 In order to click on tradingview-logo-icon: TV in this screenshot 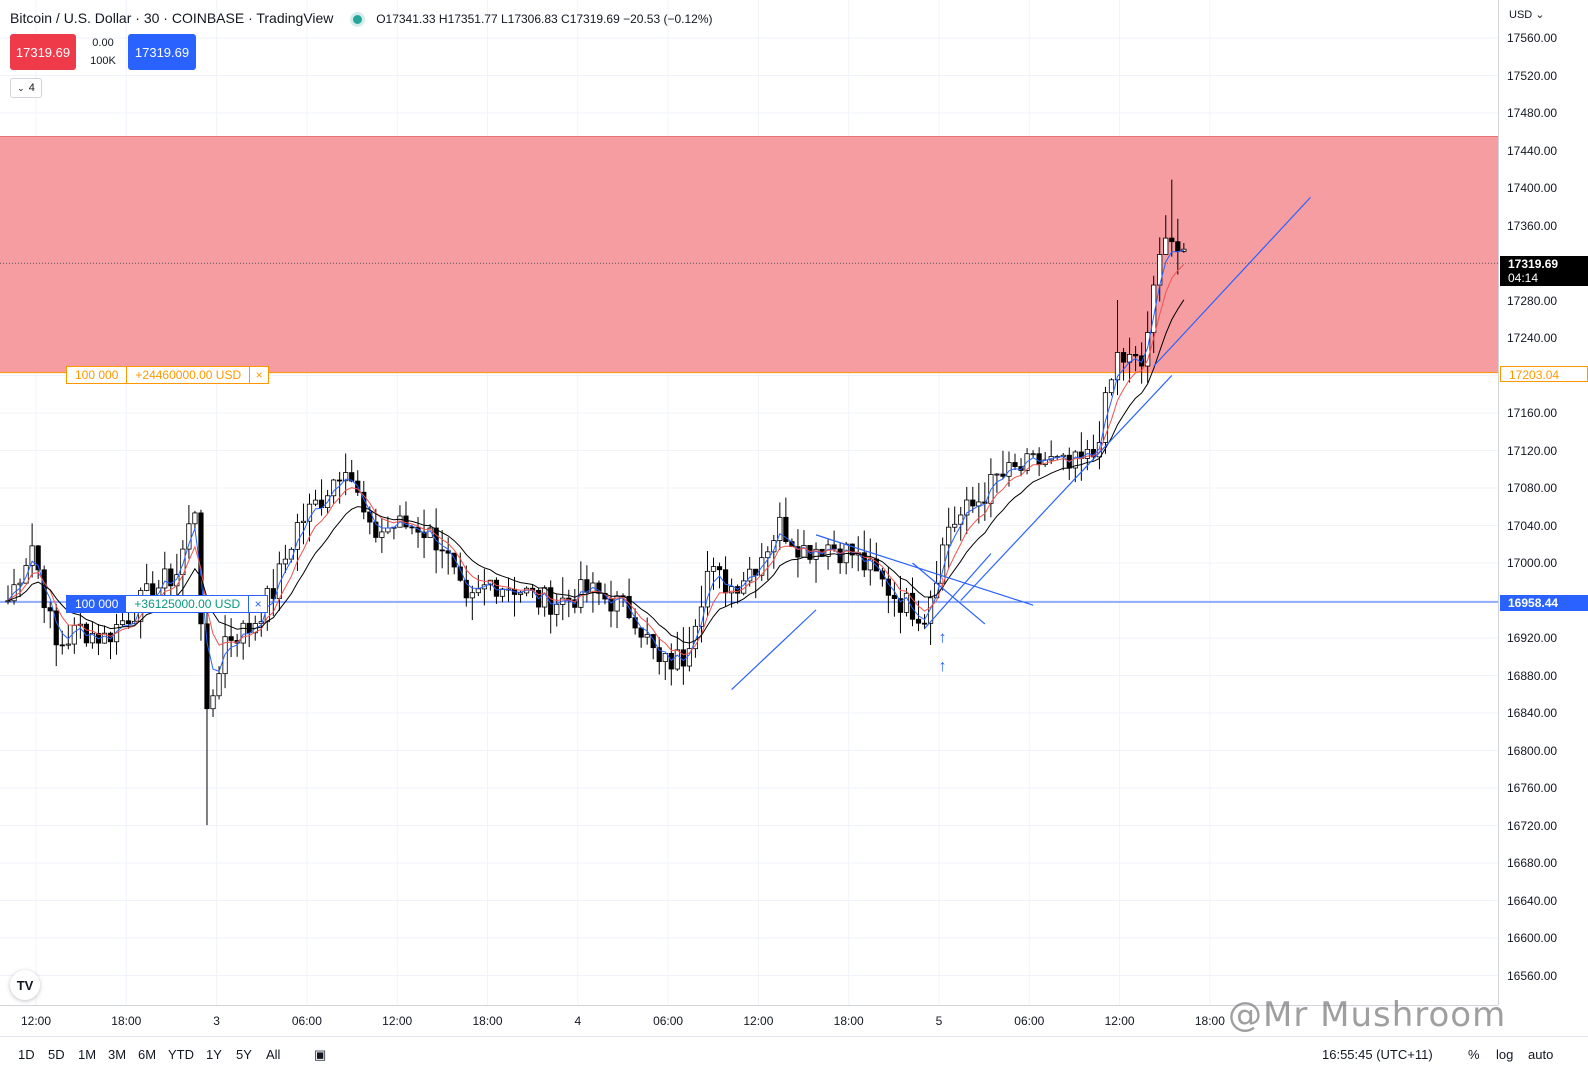, I will do `click(25, 985)`.